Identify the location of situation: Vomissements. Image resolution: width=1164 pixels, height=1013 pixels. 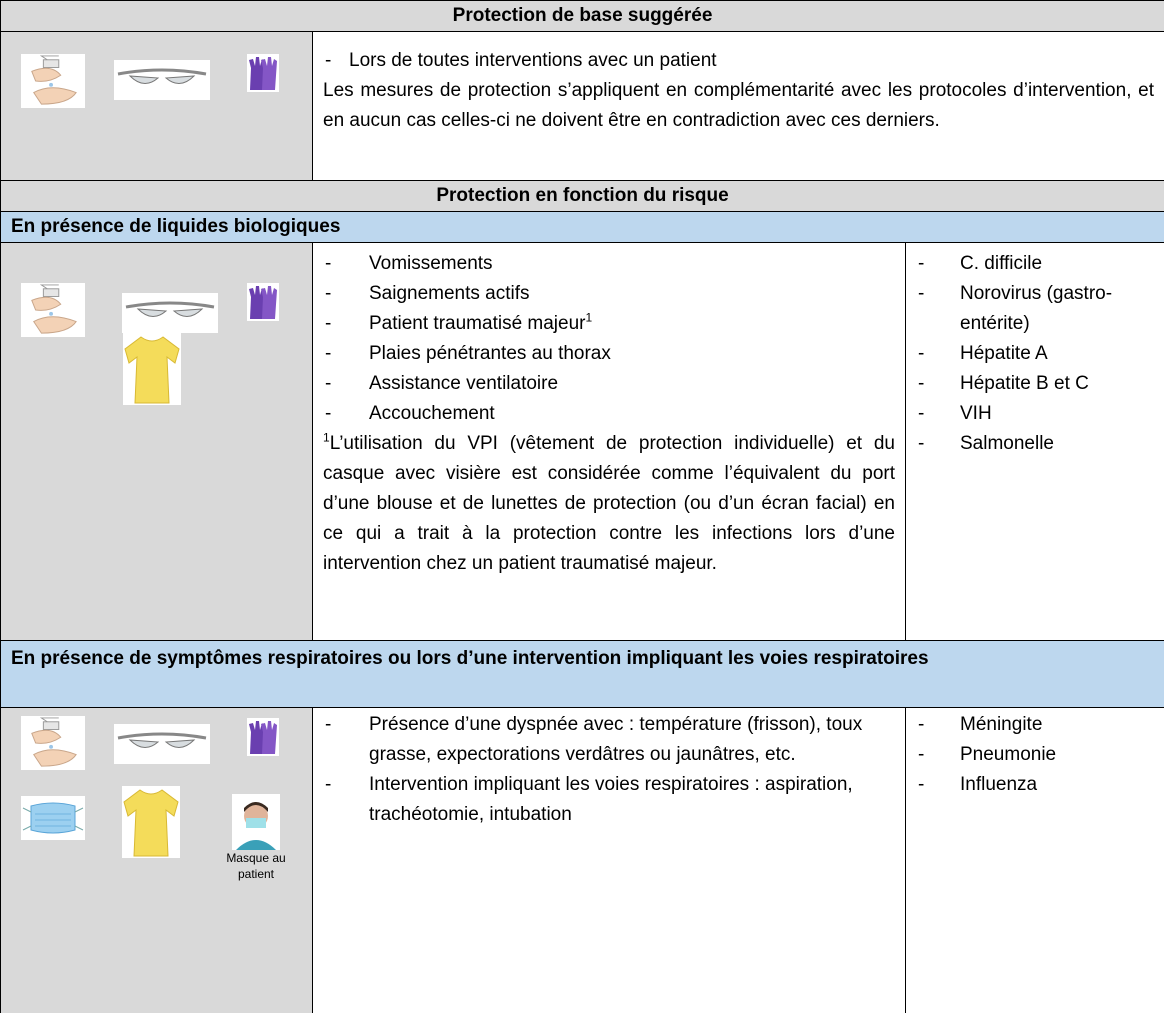
(609, 264).